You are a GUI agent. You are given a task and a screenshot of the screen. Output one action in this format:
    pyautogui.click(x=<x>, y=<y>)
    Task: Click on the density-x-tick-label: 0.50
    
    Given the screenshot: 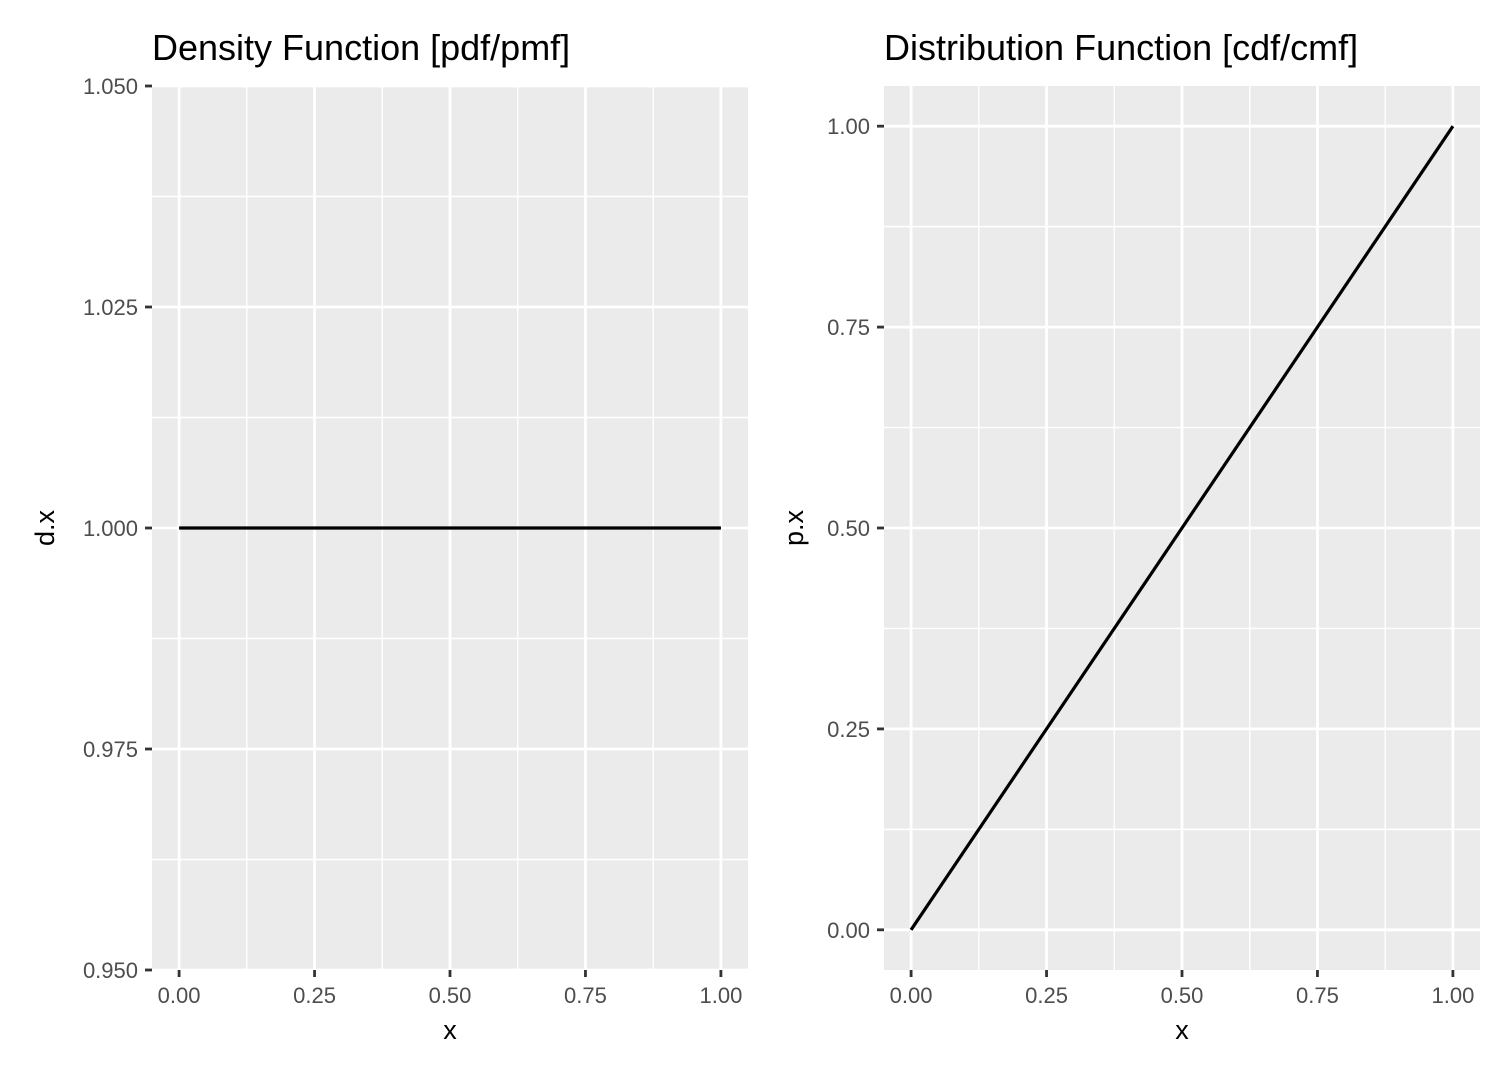 What is the action you would take?
    pyautogui.click(x=450, y=995)
    